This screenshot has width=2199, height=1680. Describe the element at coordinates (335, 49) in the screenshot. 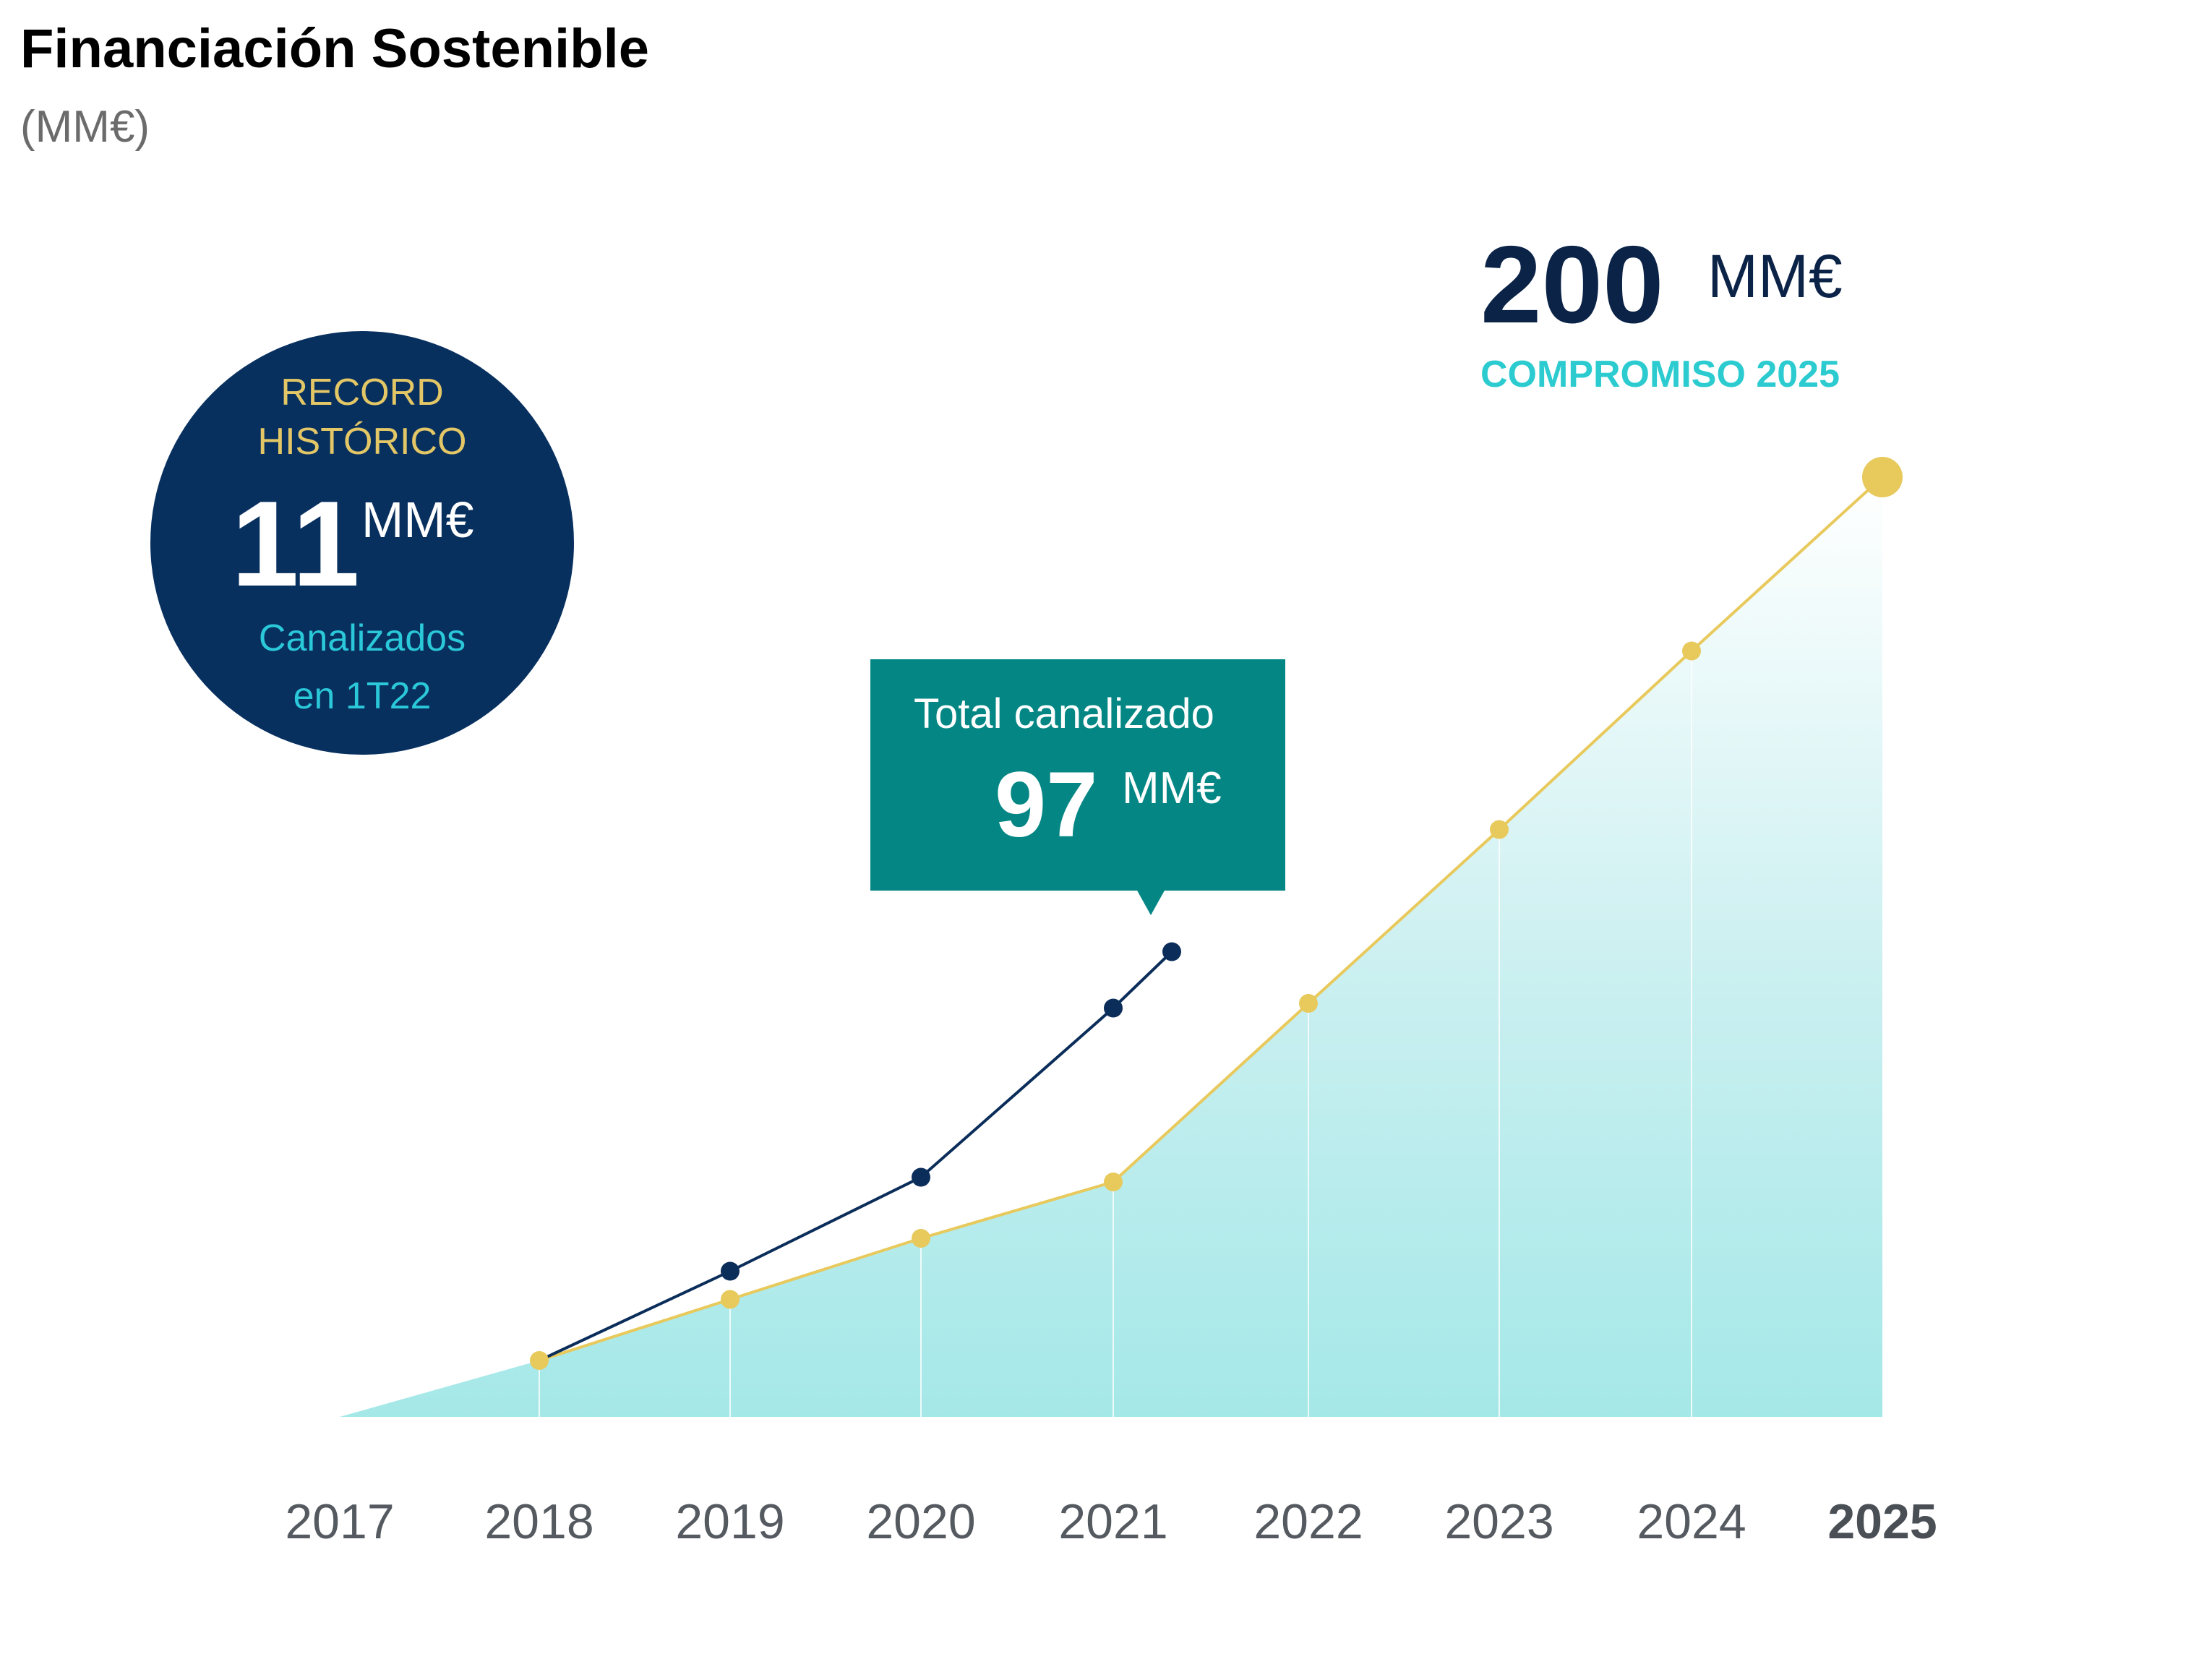

I see `chart-title: Financiación Sostenible` at that location.